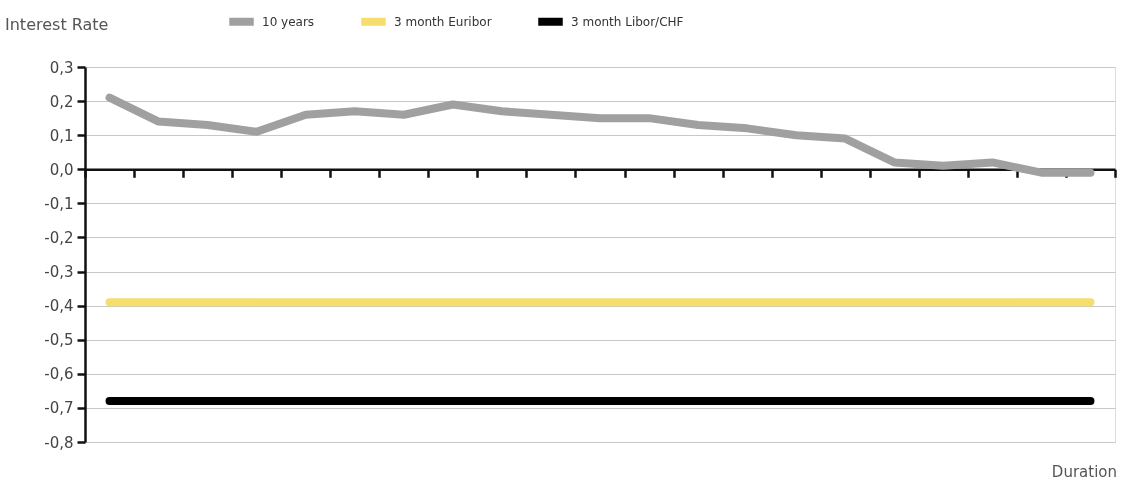  Describe the element at coordinates (59, 272) in the screenshot. I see `y-tick-label: -0,3` at that location.